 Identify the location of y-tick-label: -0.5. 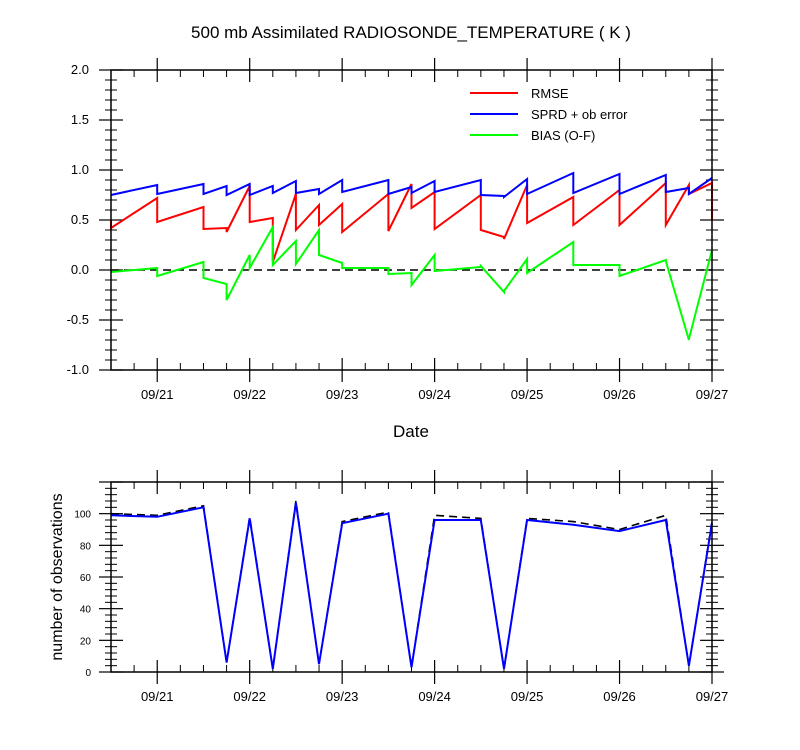
(78, 319).